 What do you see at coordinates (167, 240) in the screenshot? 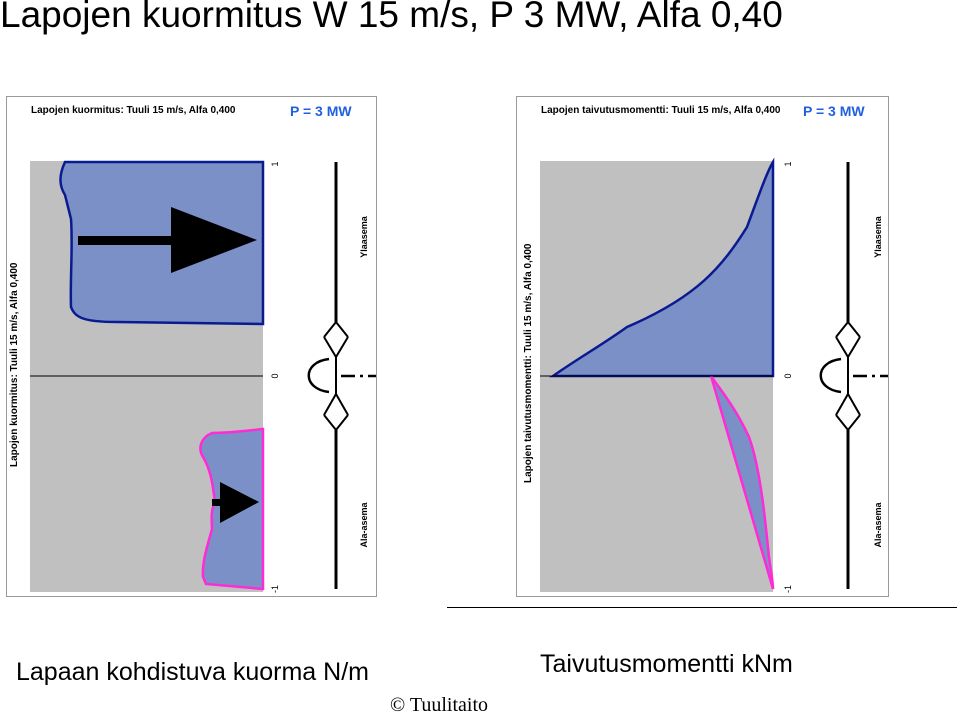
I see `load-arrow-upper` at bounding box center [167, 240].